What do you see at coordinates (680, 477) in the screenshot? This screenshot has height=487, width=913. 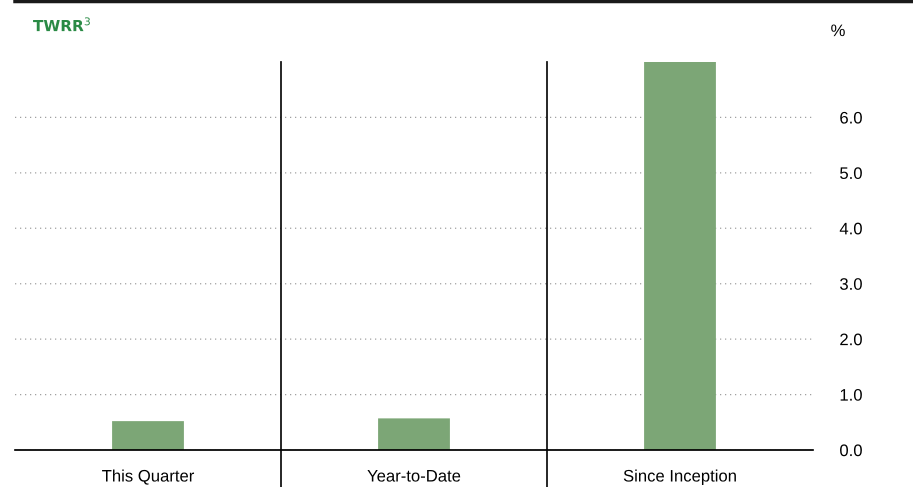 I see `x-tick-label: Since Inception` at bounding box center [680, 477].